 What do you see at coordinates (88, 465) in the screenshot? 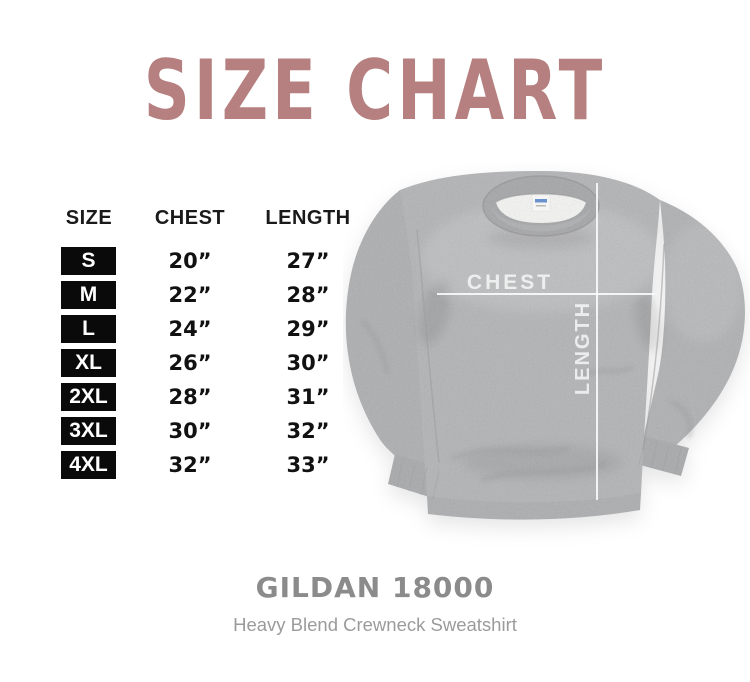
I see `size-badge: 4XL` at bounding box center [88, 465].